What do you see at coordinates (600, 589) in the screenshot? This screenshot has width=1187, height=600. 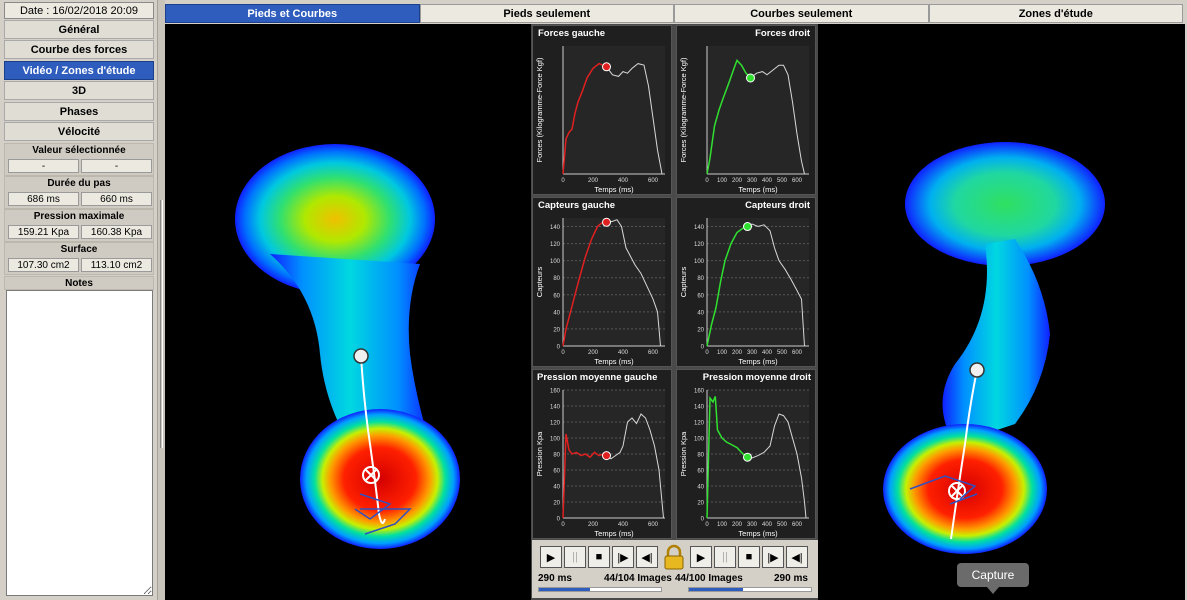 I see `left-progress-bar` at bounding box center [600, 589].